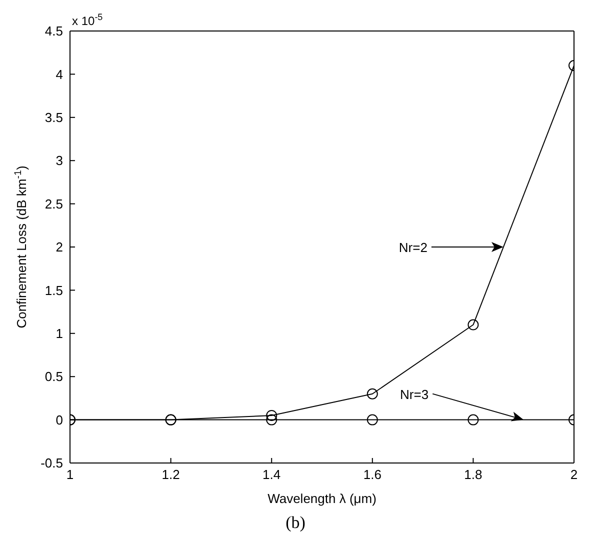 The height and width of the screenshot is (549, 591). I want to click on x-tick-label: 1, so click(70, 474).